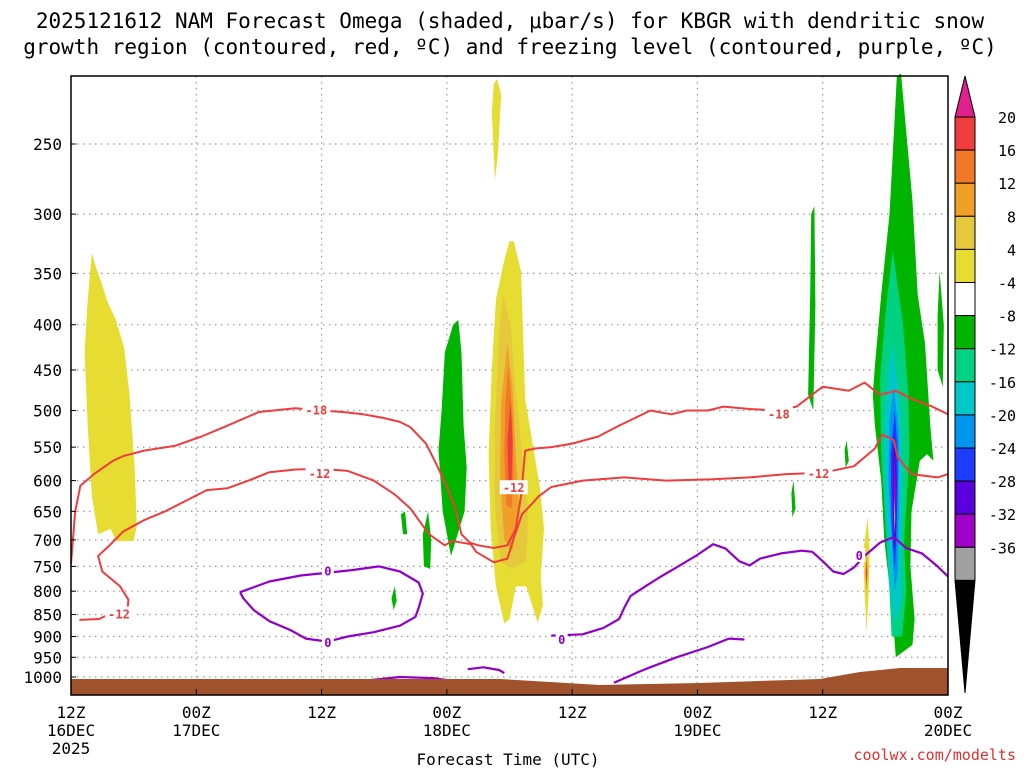  What do you see at coordinates (47, 657) in the screenshot?
I see `y-tick-label: 950` at bounding box center [47, 657].